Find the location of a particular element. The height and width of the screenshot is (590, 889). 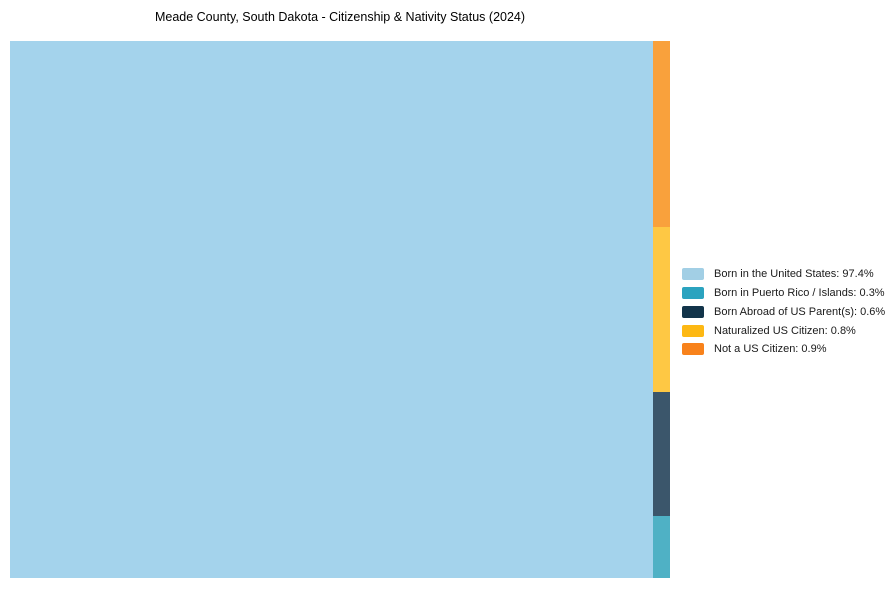

legend-item: Born in Puerto Rico / Islands: 0.3% is located at coordinates (783, 293).